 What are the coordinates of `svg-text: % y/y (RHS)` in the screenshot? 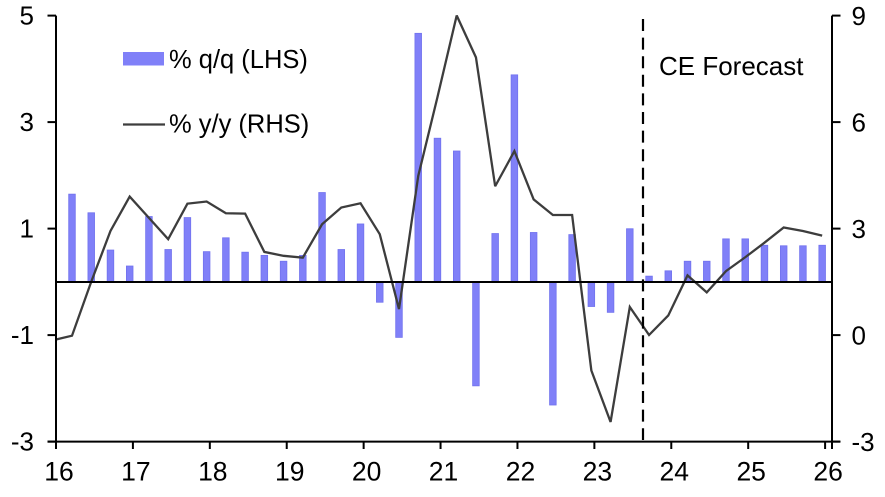 It's located at (239, 124).